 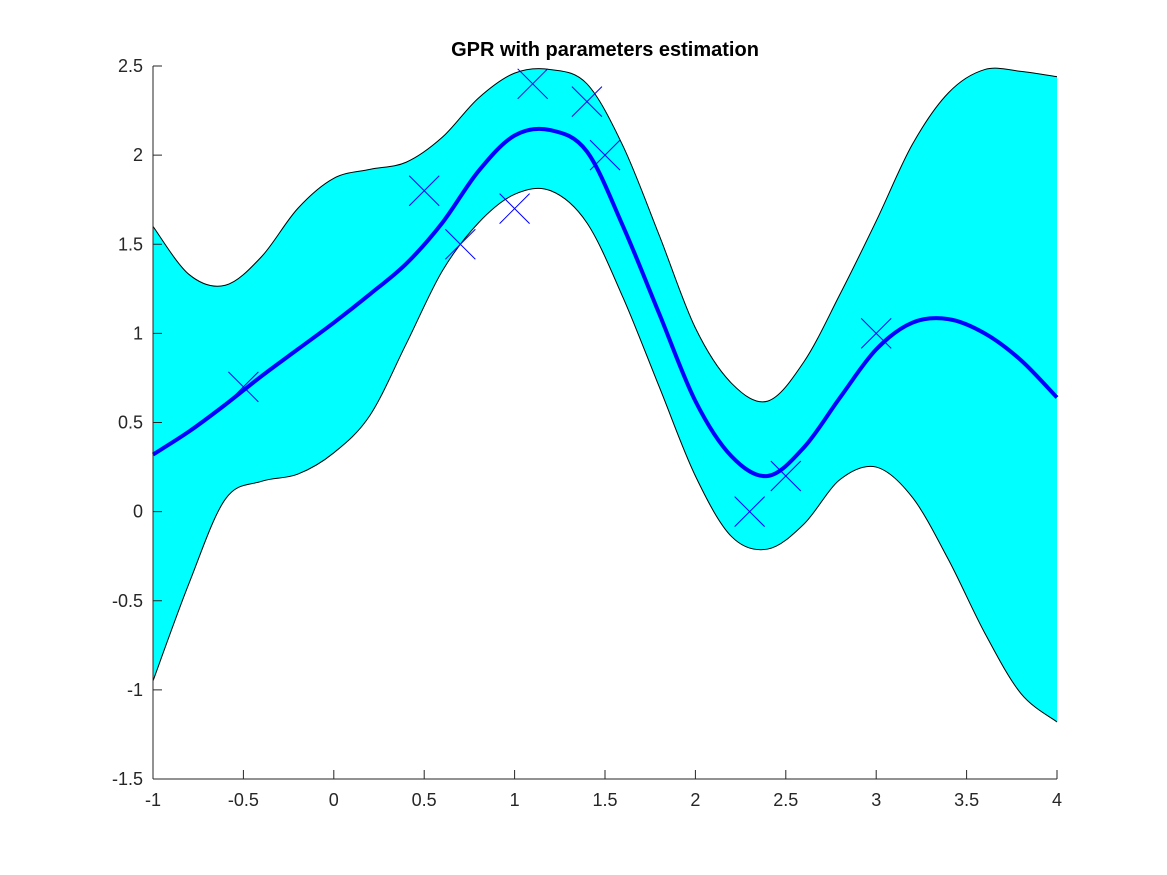 I want to click on y-tick-label: 1, so click(x=138, y=333).